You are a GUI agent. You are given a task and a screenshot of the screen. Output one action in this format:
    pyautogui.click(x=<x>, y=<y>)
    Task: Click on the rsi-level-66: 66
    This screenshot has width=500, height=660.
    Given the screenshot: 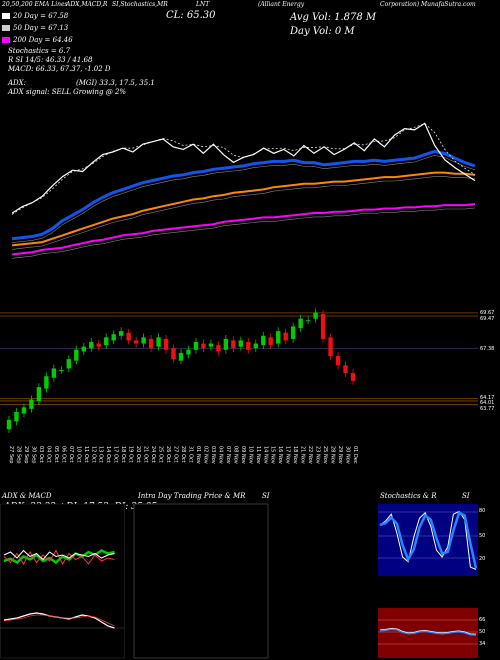 What is the action you would take?
    pyautogui.click(x=482, y=620)
    